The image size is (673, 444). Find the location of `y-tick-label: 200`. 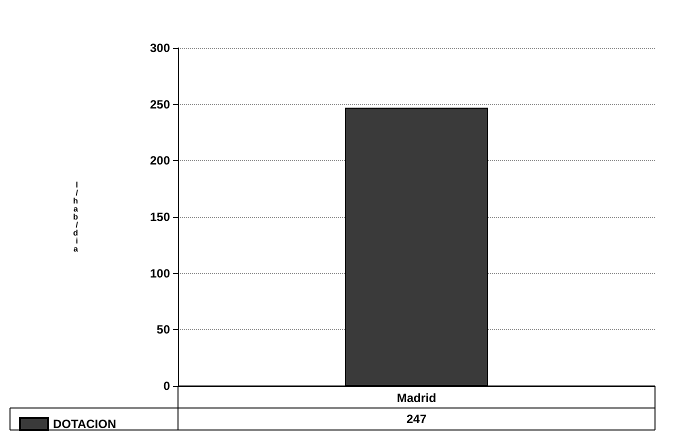

y-tick-label: 200 is located at coordinates (160, 161).